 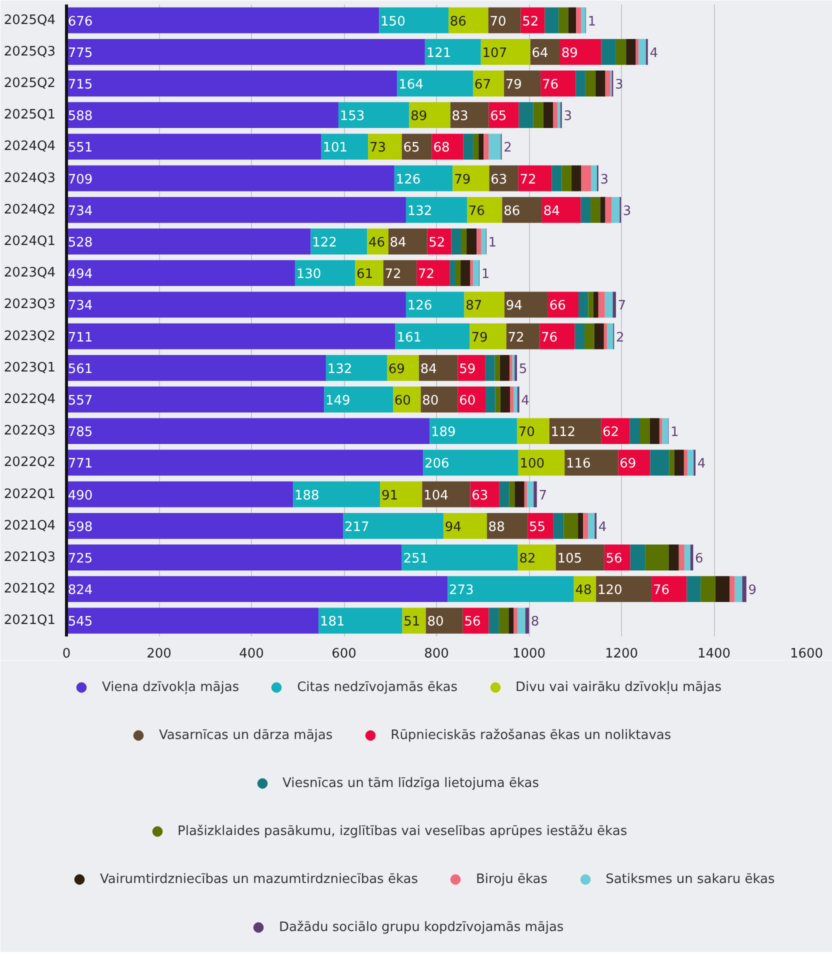 I want to click on data-label: 69, so click(x=628, y=464).